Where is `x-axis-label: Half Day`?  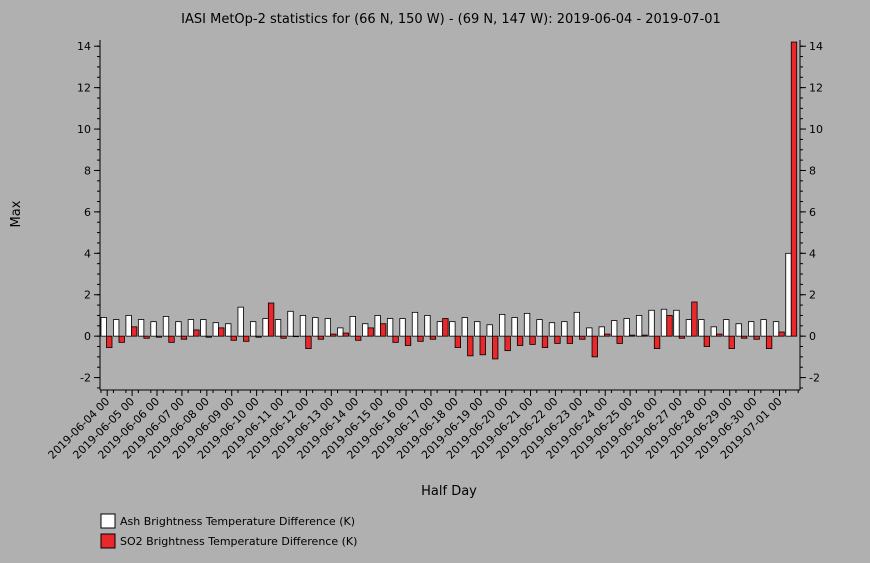 x-axis-label: Half Day is located at coordinates (449, 491).